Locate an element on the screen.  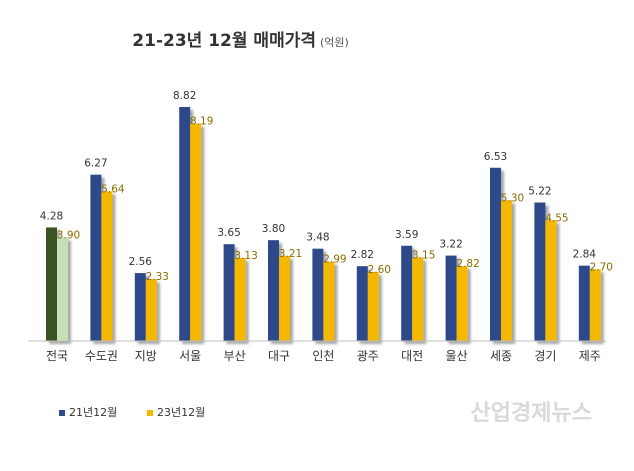
value-label-23-6: 2.99 is located at coordinates (334, 260).